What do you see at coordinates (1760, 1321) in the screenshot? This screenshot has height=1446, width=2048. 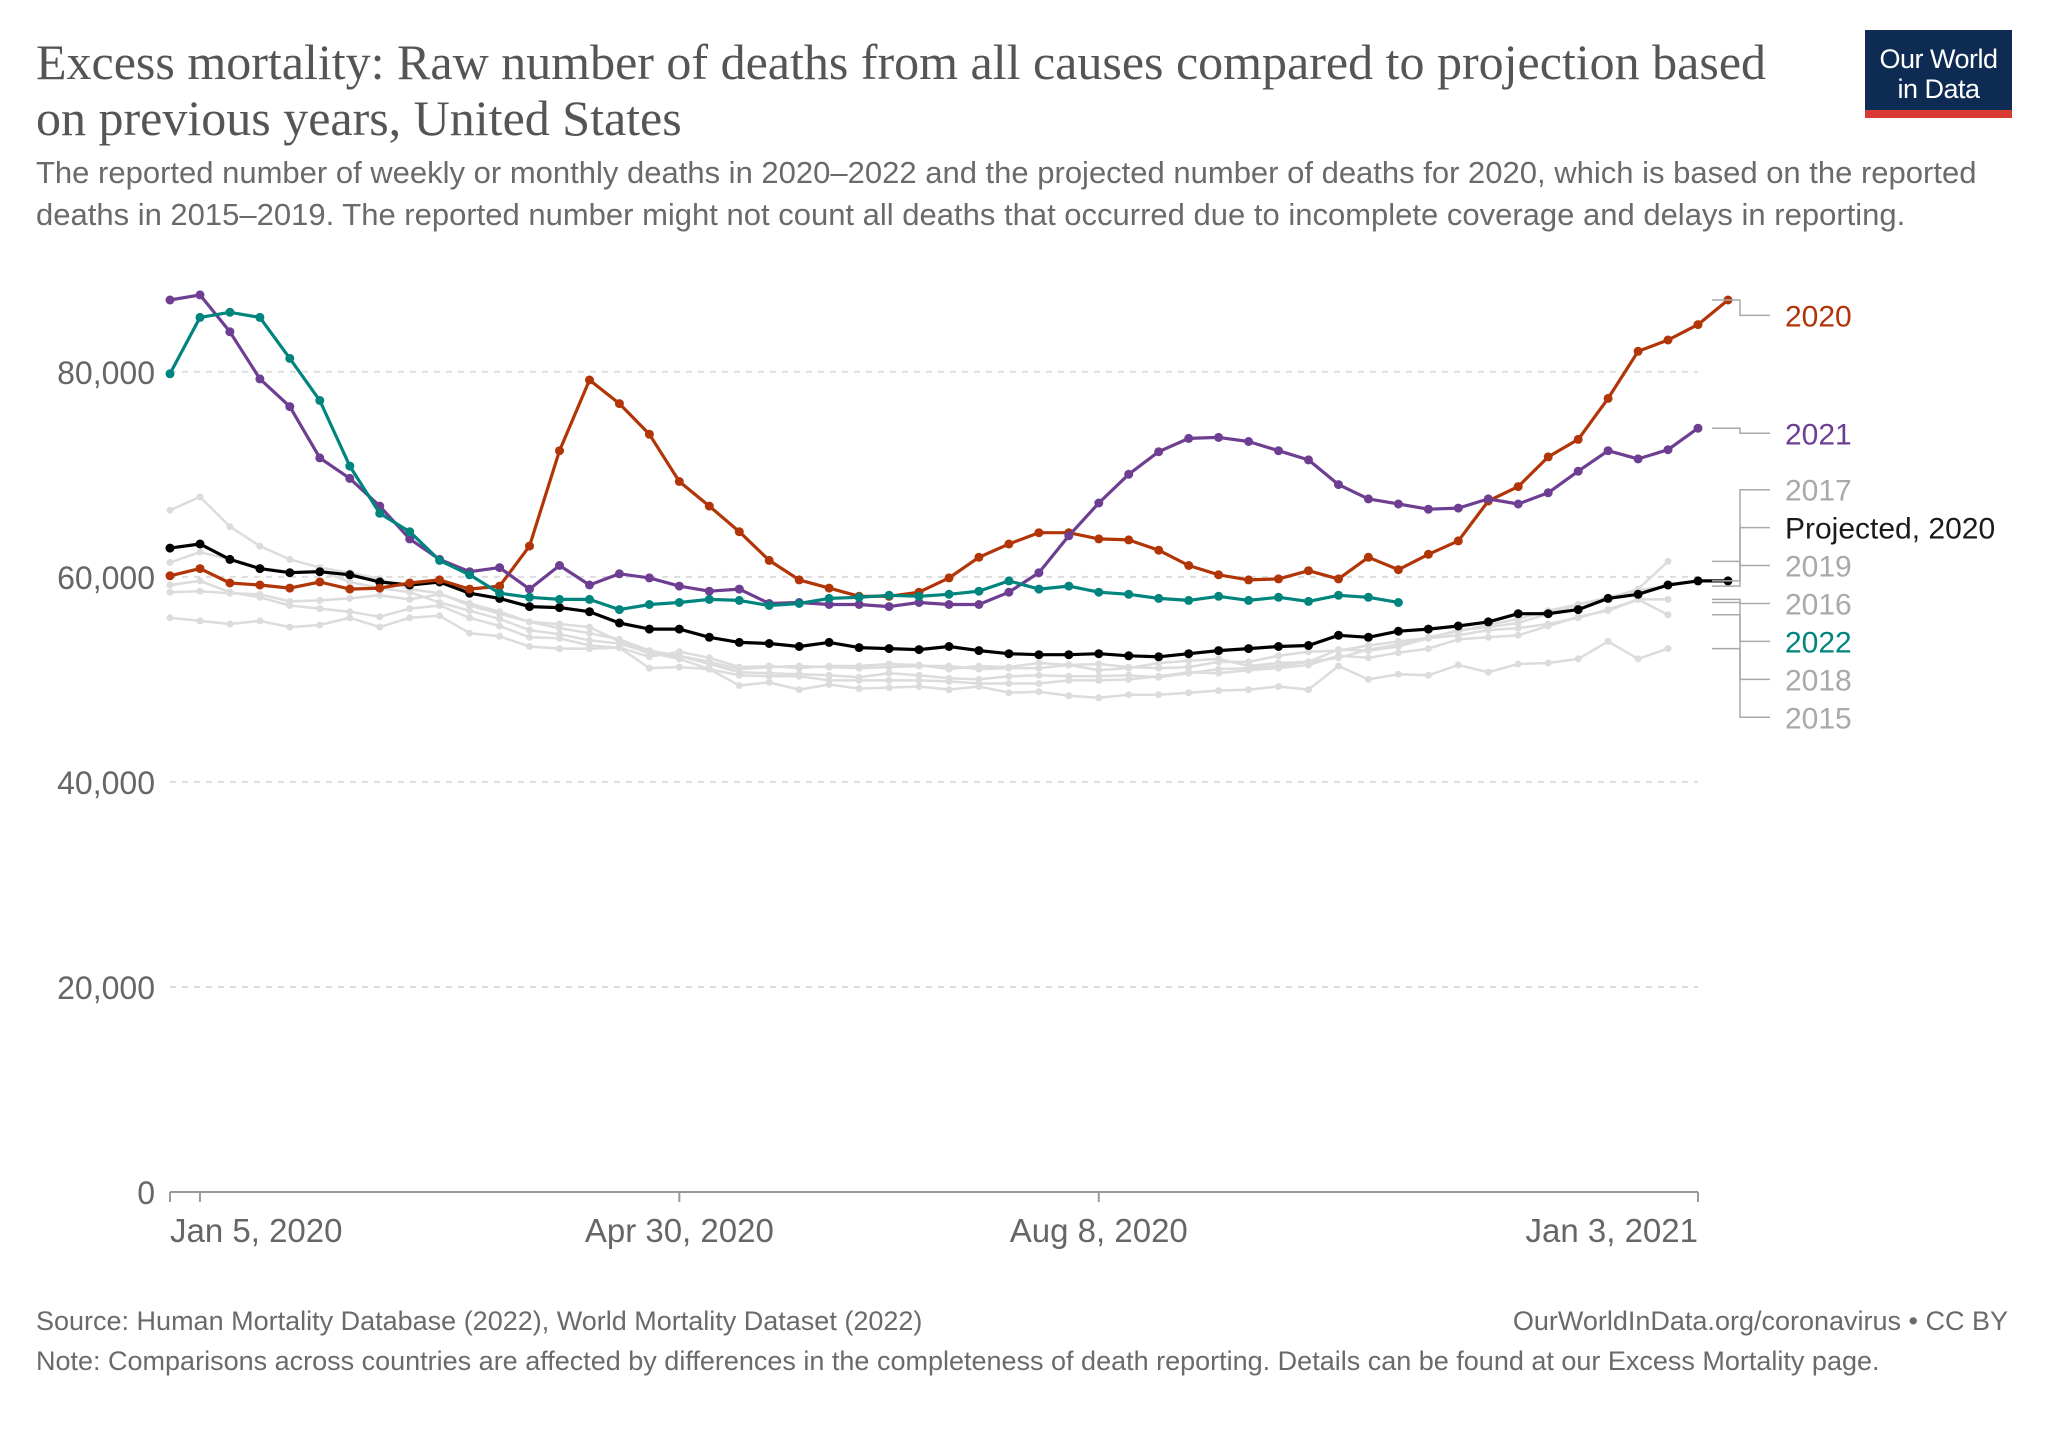 I see `footer-url-link: OurWorldInData.org/coronavirus • CC BY` at bounding box center [1760, 1321].